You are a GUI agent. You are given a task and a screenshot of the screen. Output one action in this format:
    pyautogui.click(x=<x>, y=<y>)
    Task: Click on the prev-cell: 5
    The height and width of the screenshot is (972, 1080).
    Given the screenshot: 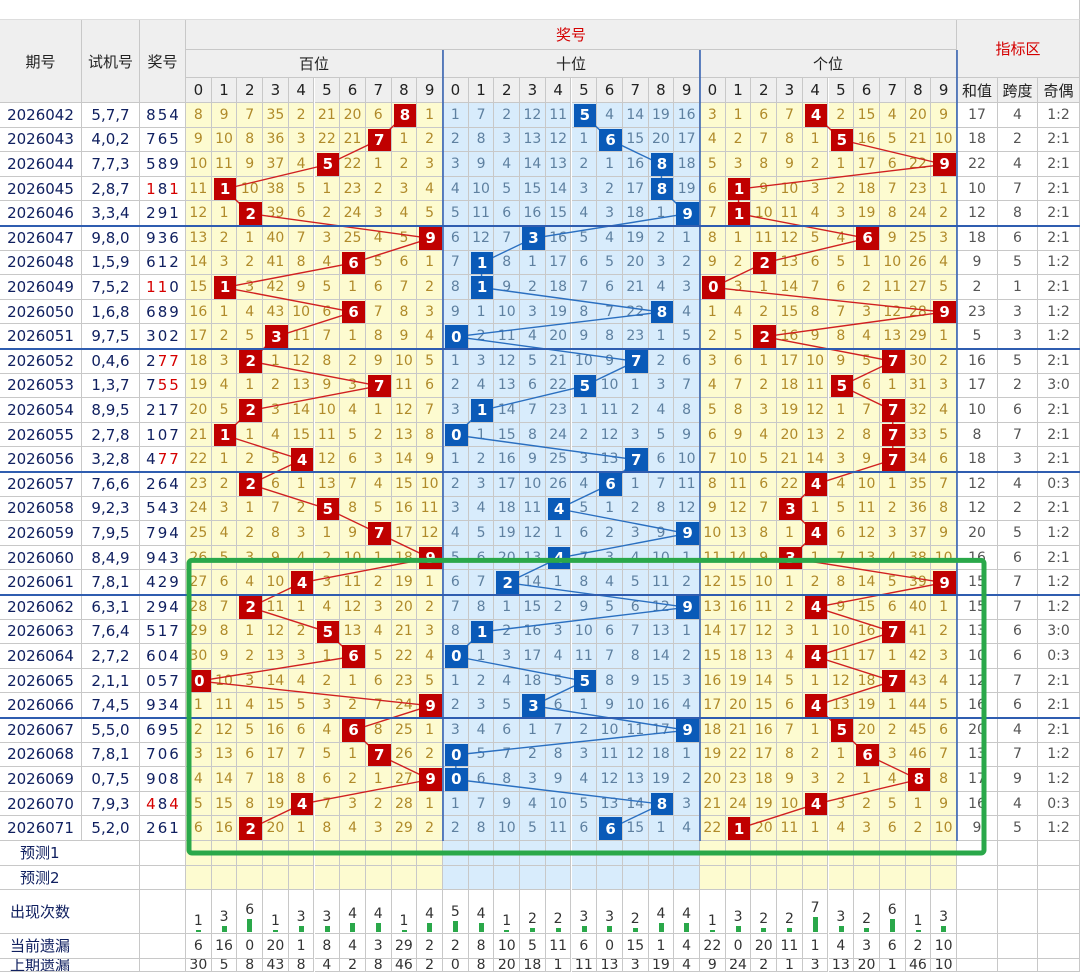 What is the action you would take?
    pyautogui.click(x=224, y=965)
    